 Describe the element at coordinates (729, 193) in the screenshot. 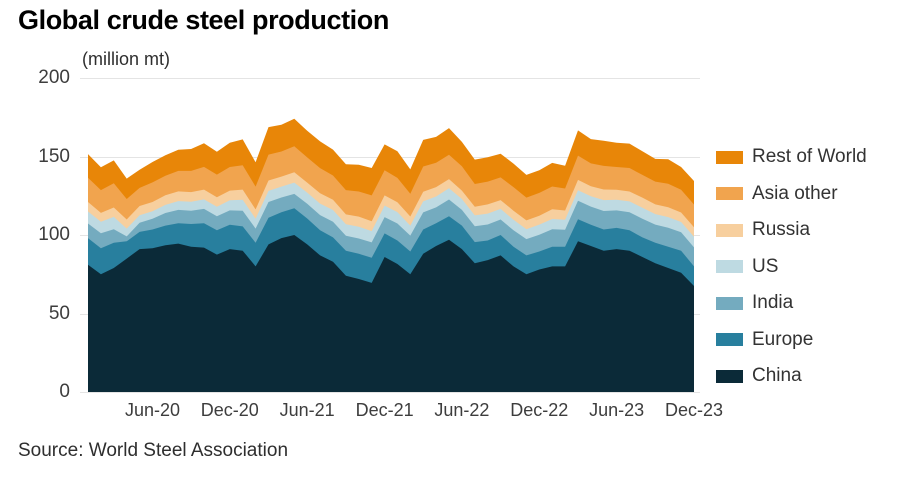

I see `legend-swatch-asia-other` at that location.